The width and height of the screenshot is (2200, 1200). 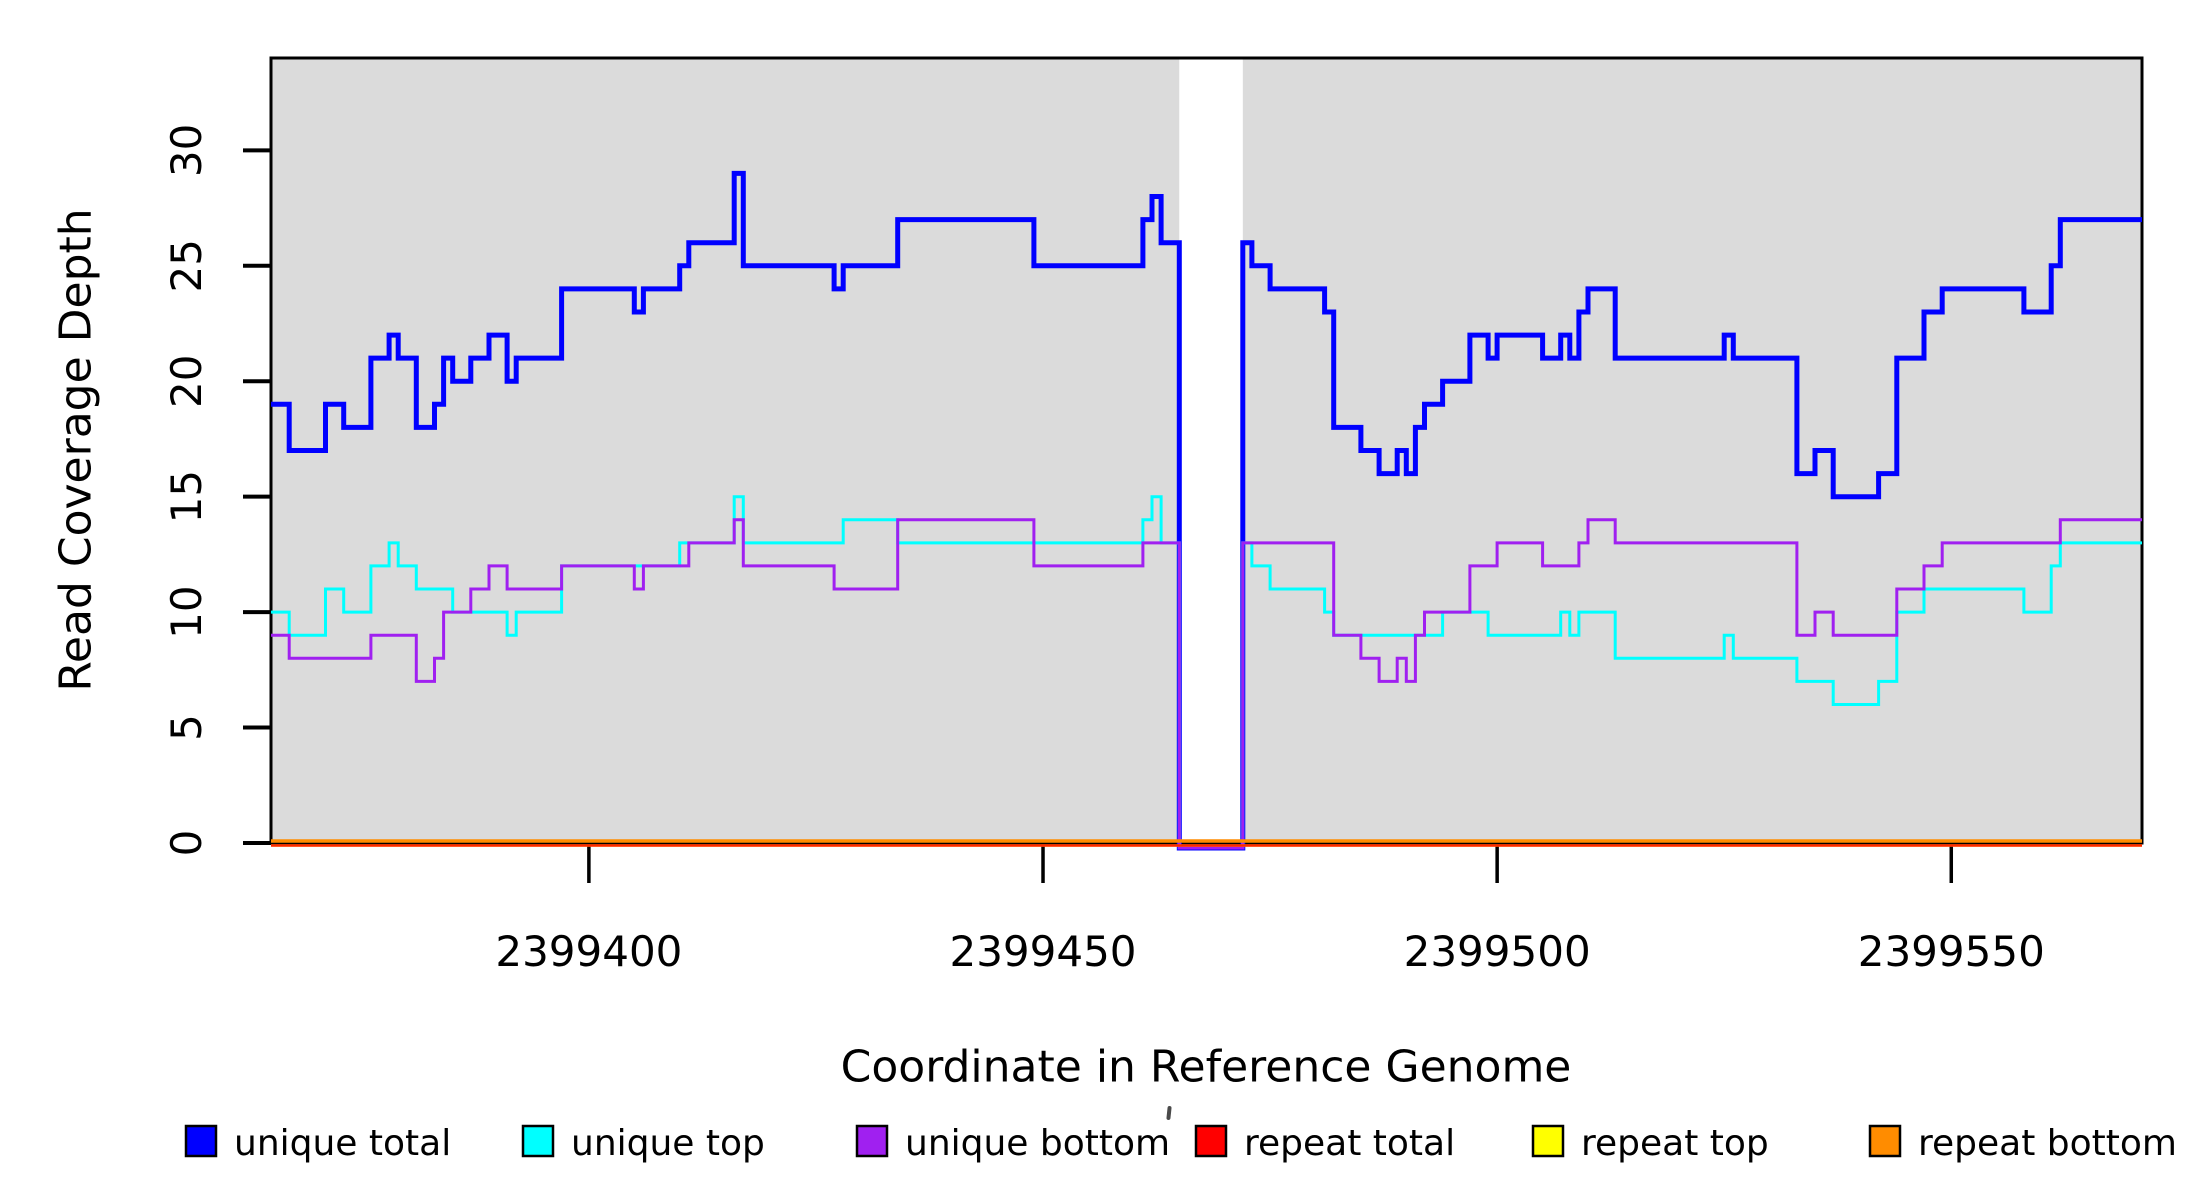 I want to click on legend-swatch-repeat-top, so click(x=1548, y=1141).